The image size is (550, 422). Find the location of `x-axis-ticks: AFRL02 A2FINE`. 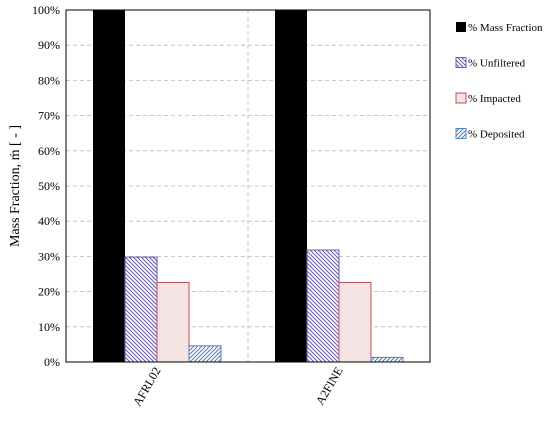

x-axis-ticks: AFRL02 A2FINE is located at coordinates (237, 387).